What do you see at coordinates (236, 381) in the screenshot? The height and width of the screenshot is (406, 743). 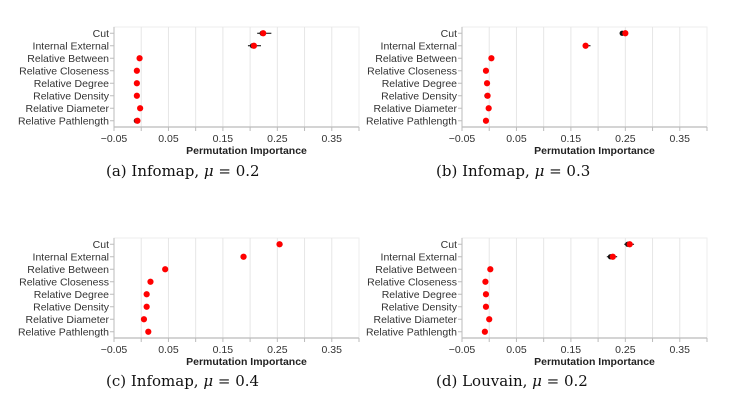 I see `caption-c-eq: = 0.4` at bounding box center [236, 381].